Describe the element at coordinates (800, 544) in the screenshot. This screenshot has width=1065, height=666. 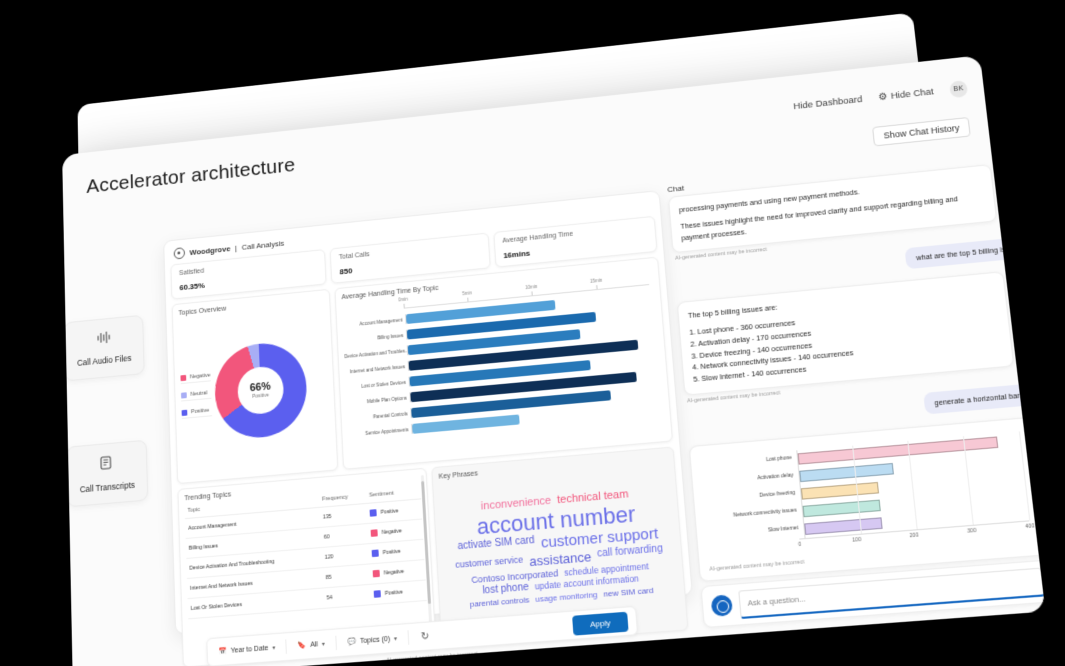
I see `axis-tick: 0` at that location.